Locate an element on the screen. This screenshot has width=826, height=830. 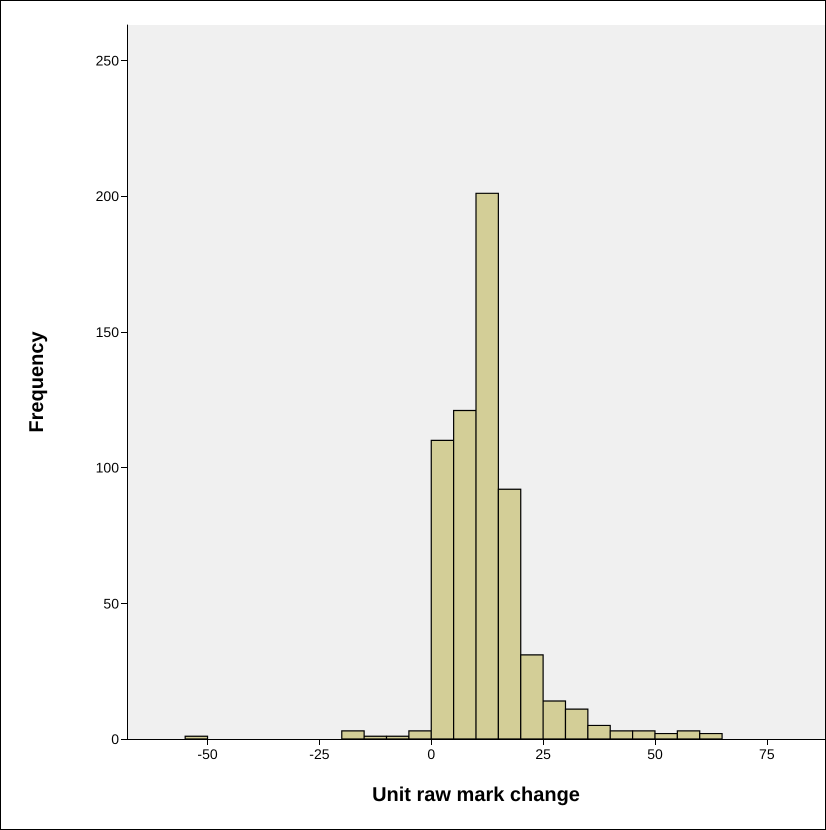
y-tick-label: 150 is located at coordinates (108, 332).